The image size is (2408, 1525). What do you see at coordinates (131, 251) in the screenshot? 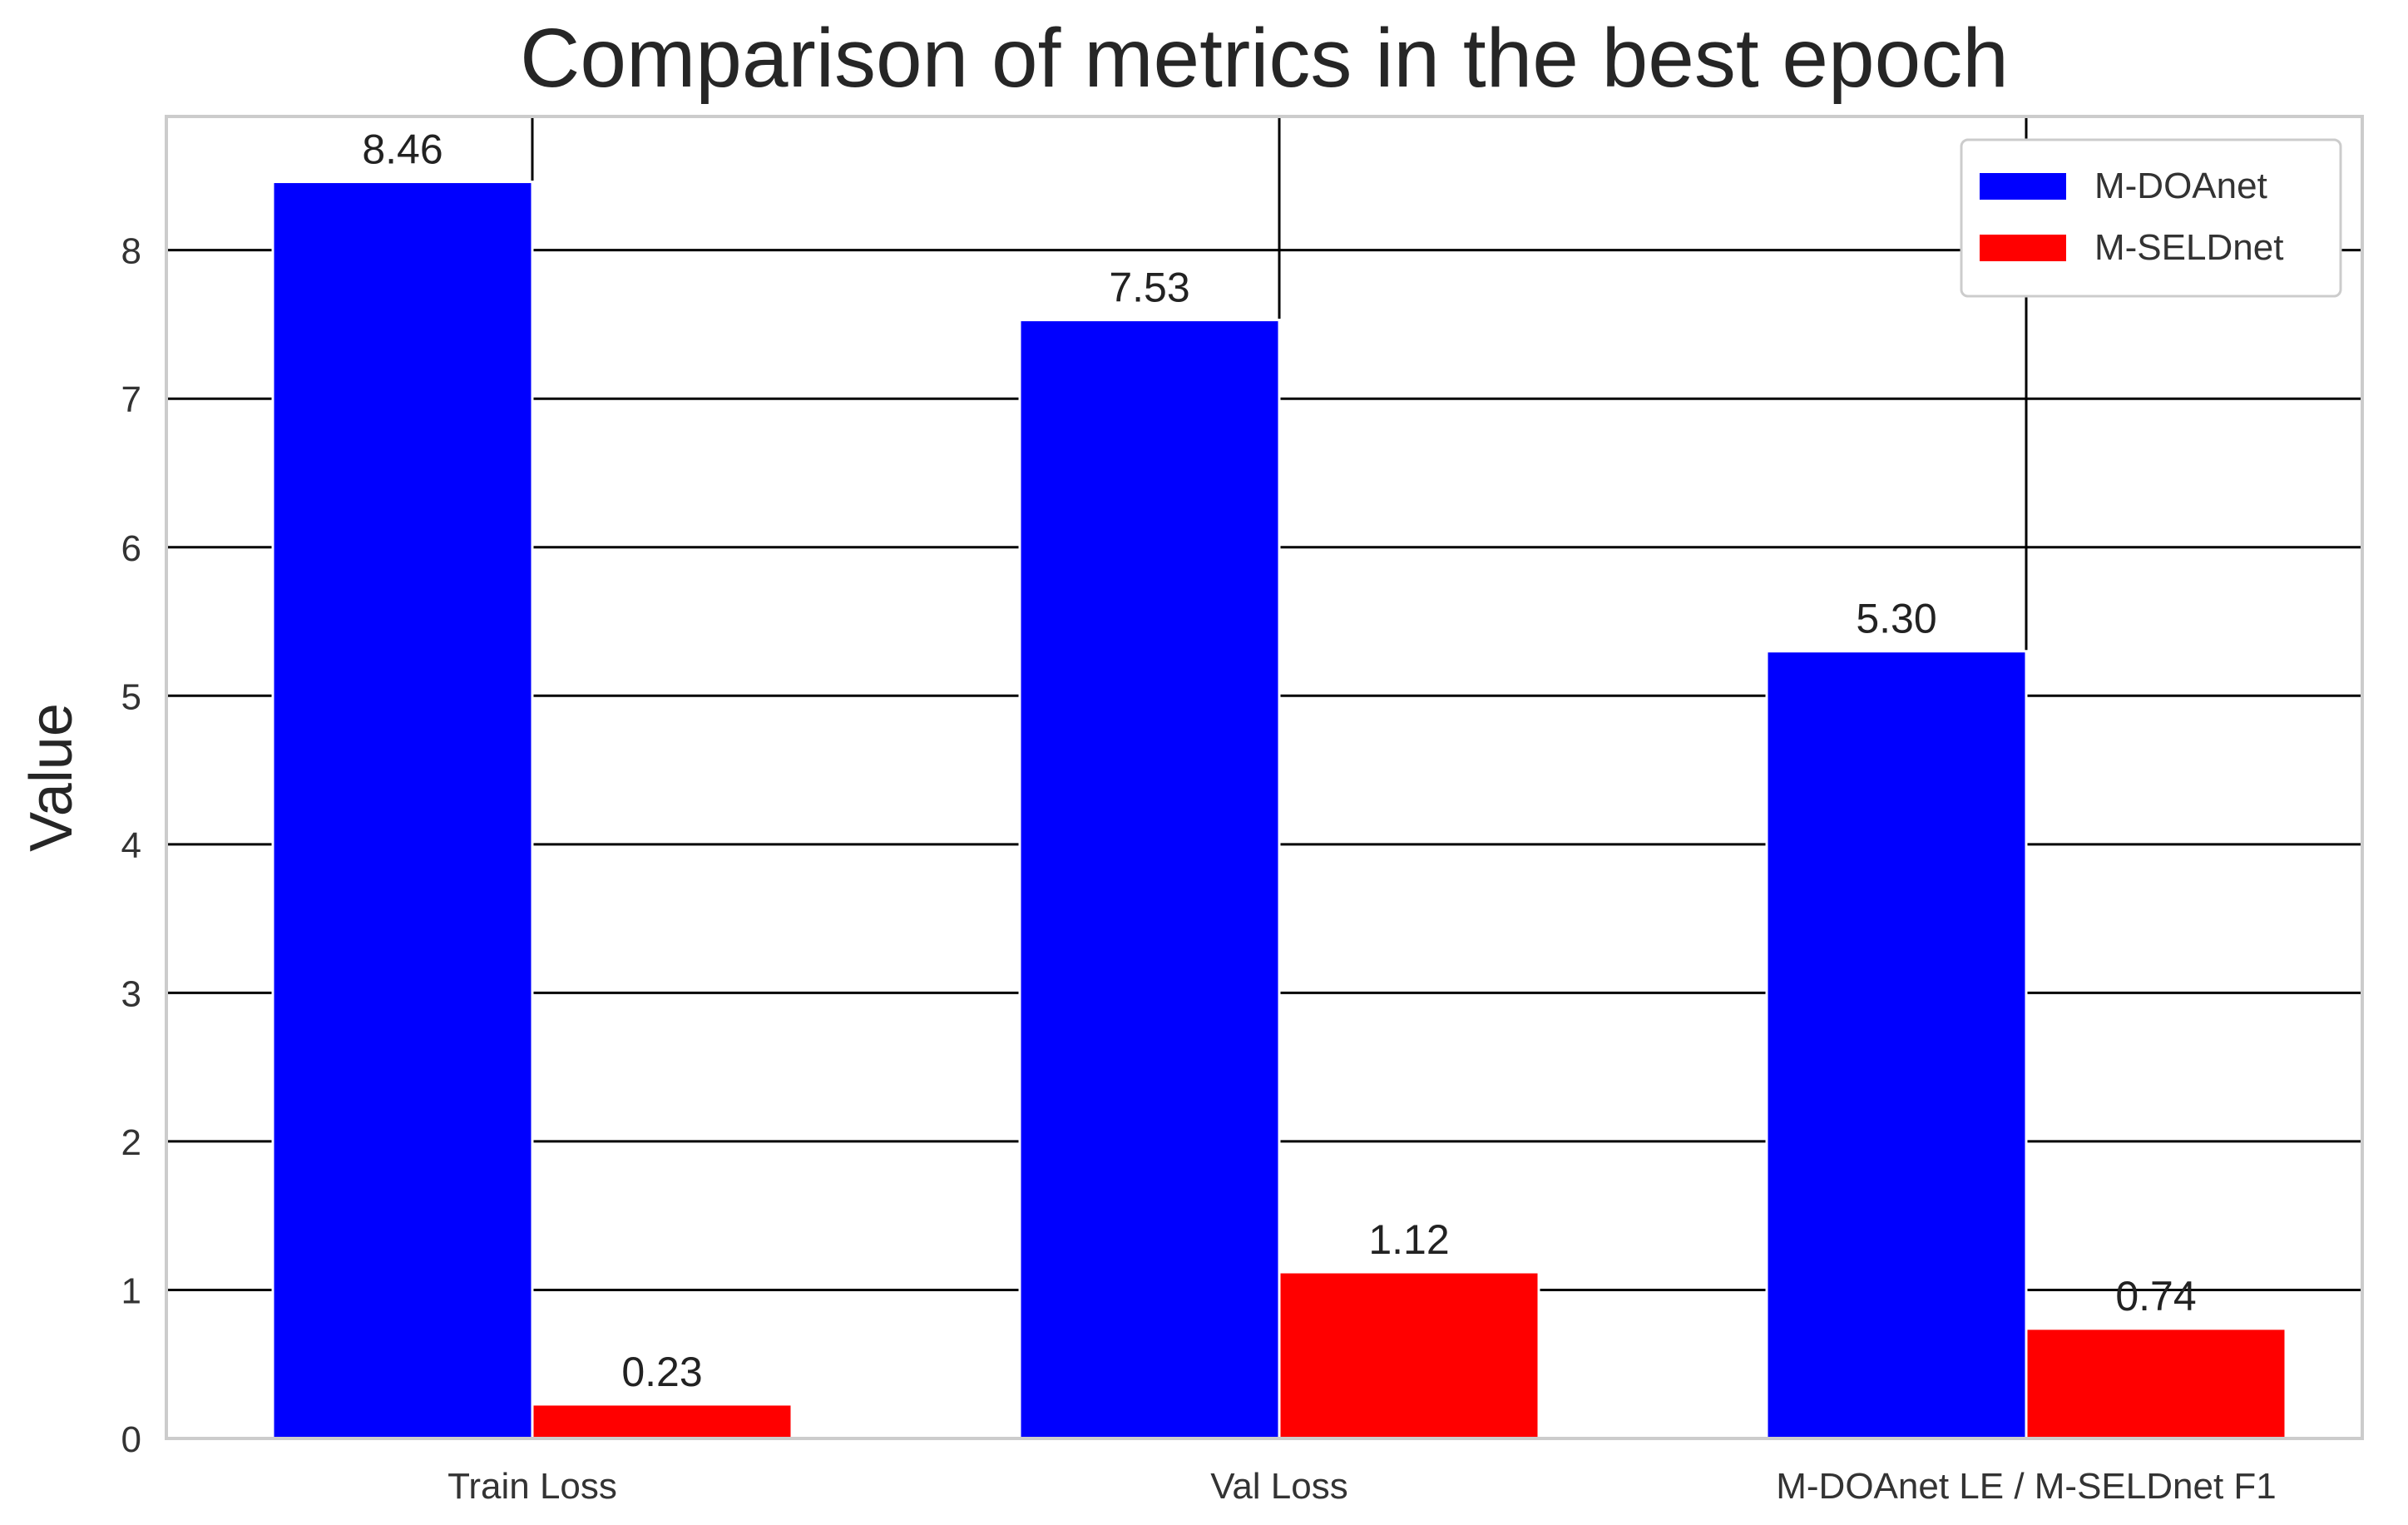
I see `y-tick-label: 8` at bounding box center [131, 251].